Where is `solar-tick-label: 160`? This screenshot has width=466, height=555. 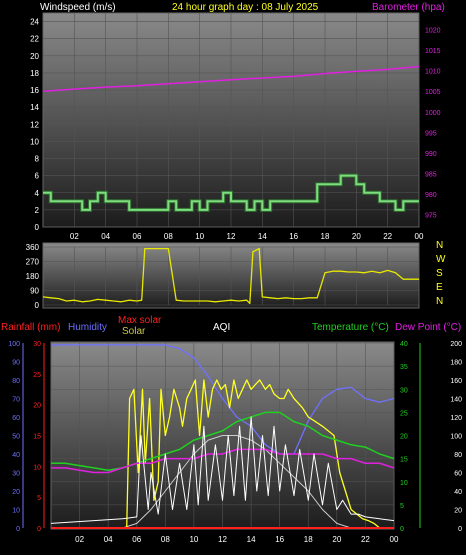 solar-tick-label: 160 is located at coordinates (456, 381).